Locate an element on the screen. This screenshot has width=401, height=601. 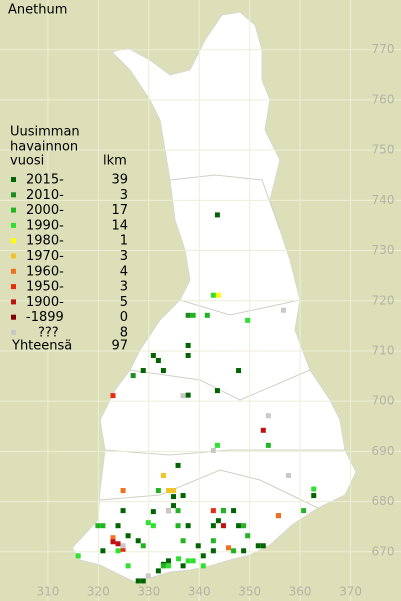
total: 97 is located at coordinates (119, 346).